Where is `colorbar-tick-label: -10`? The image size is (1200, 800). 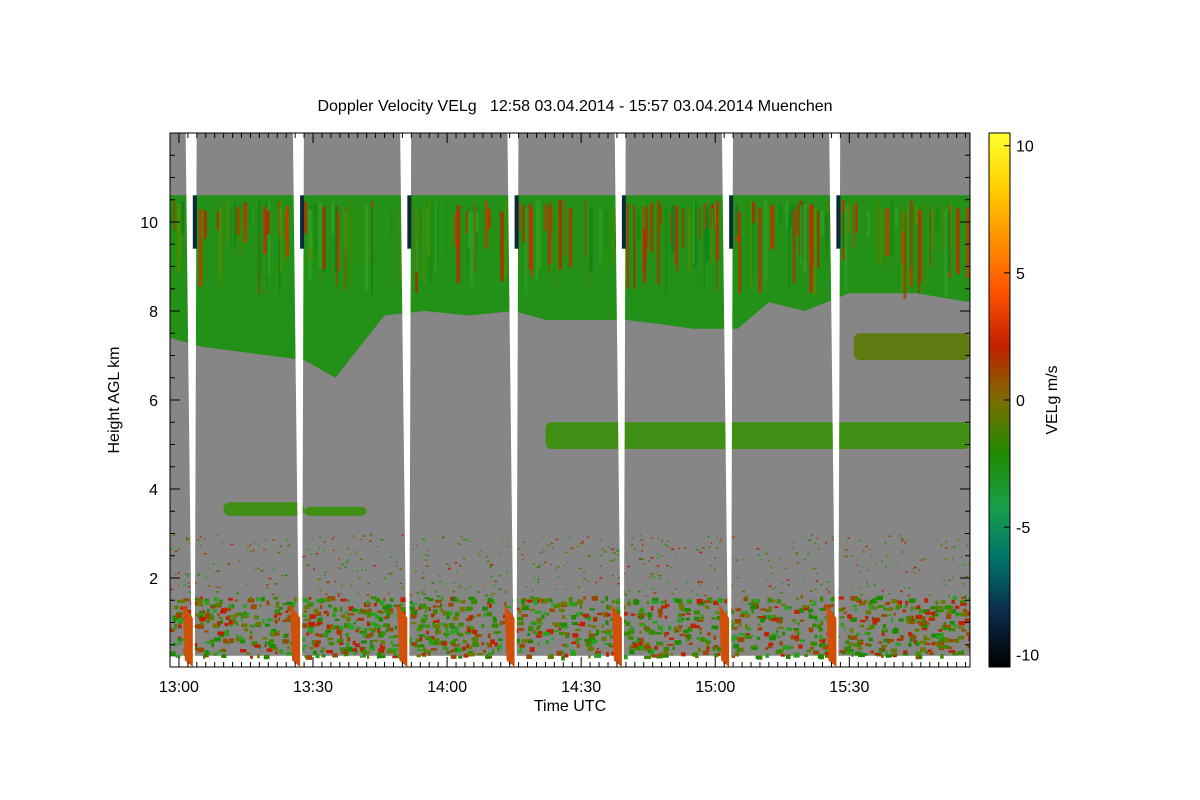
colorbar-tick-label: -10 is located at coordinates (1027, 655).